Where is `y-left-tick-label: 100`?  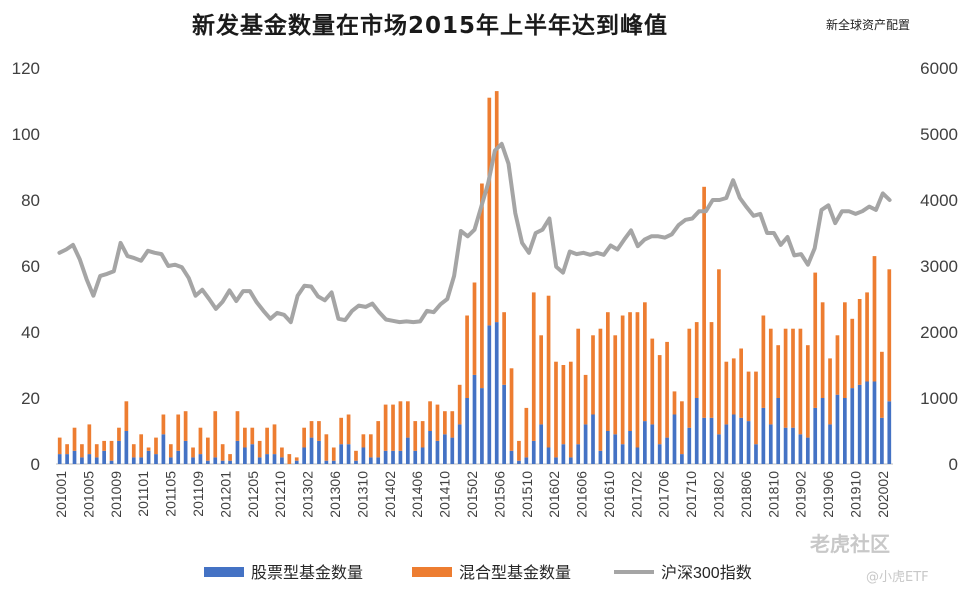 y-left-tick-label: 100 is located at coordinates (26, 134).